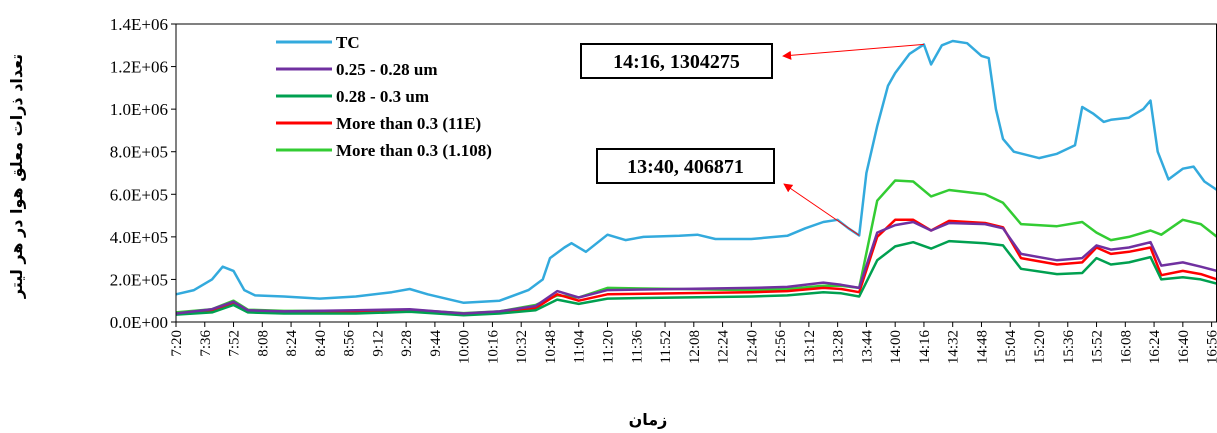 The height and width of the screenshot is (433, 1217). I want to click on x-tick-label: 16:40, so click(1184, 347).